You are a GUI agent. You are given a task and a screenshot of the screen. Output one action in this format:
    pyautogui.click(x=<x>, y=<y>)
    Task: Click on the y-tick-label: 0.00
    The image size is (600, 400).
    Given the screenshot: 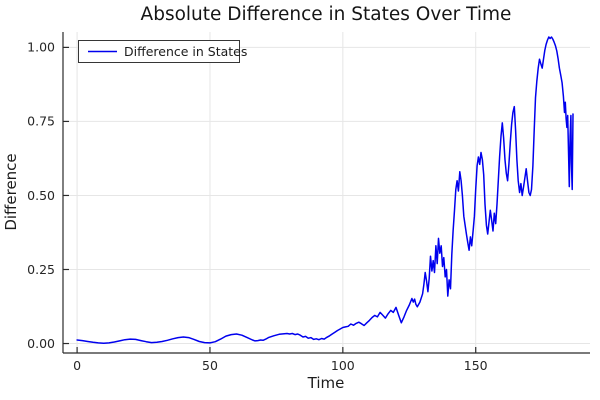 What is the action you would take?
    pyautogui.click(x=41, y=343)
    